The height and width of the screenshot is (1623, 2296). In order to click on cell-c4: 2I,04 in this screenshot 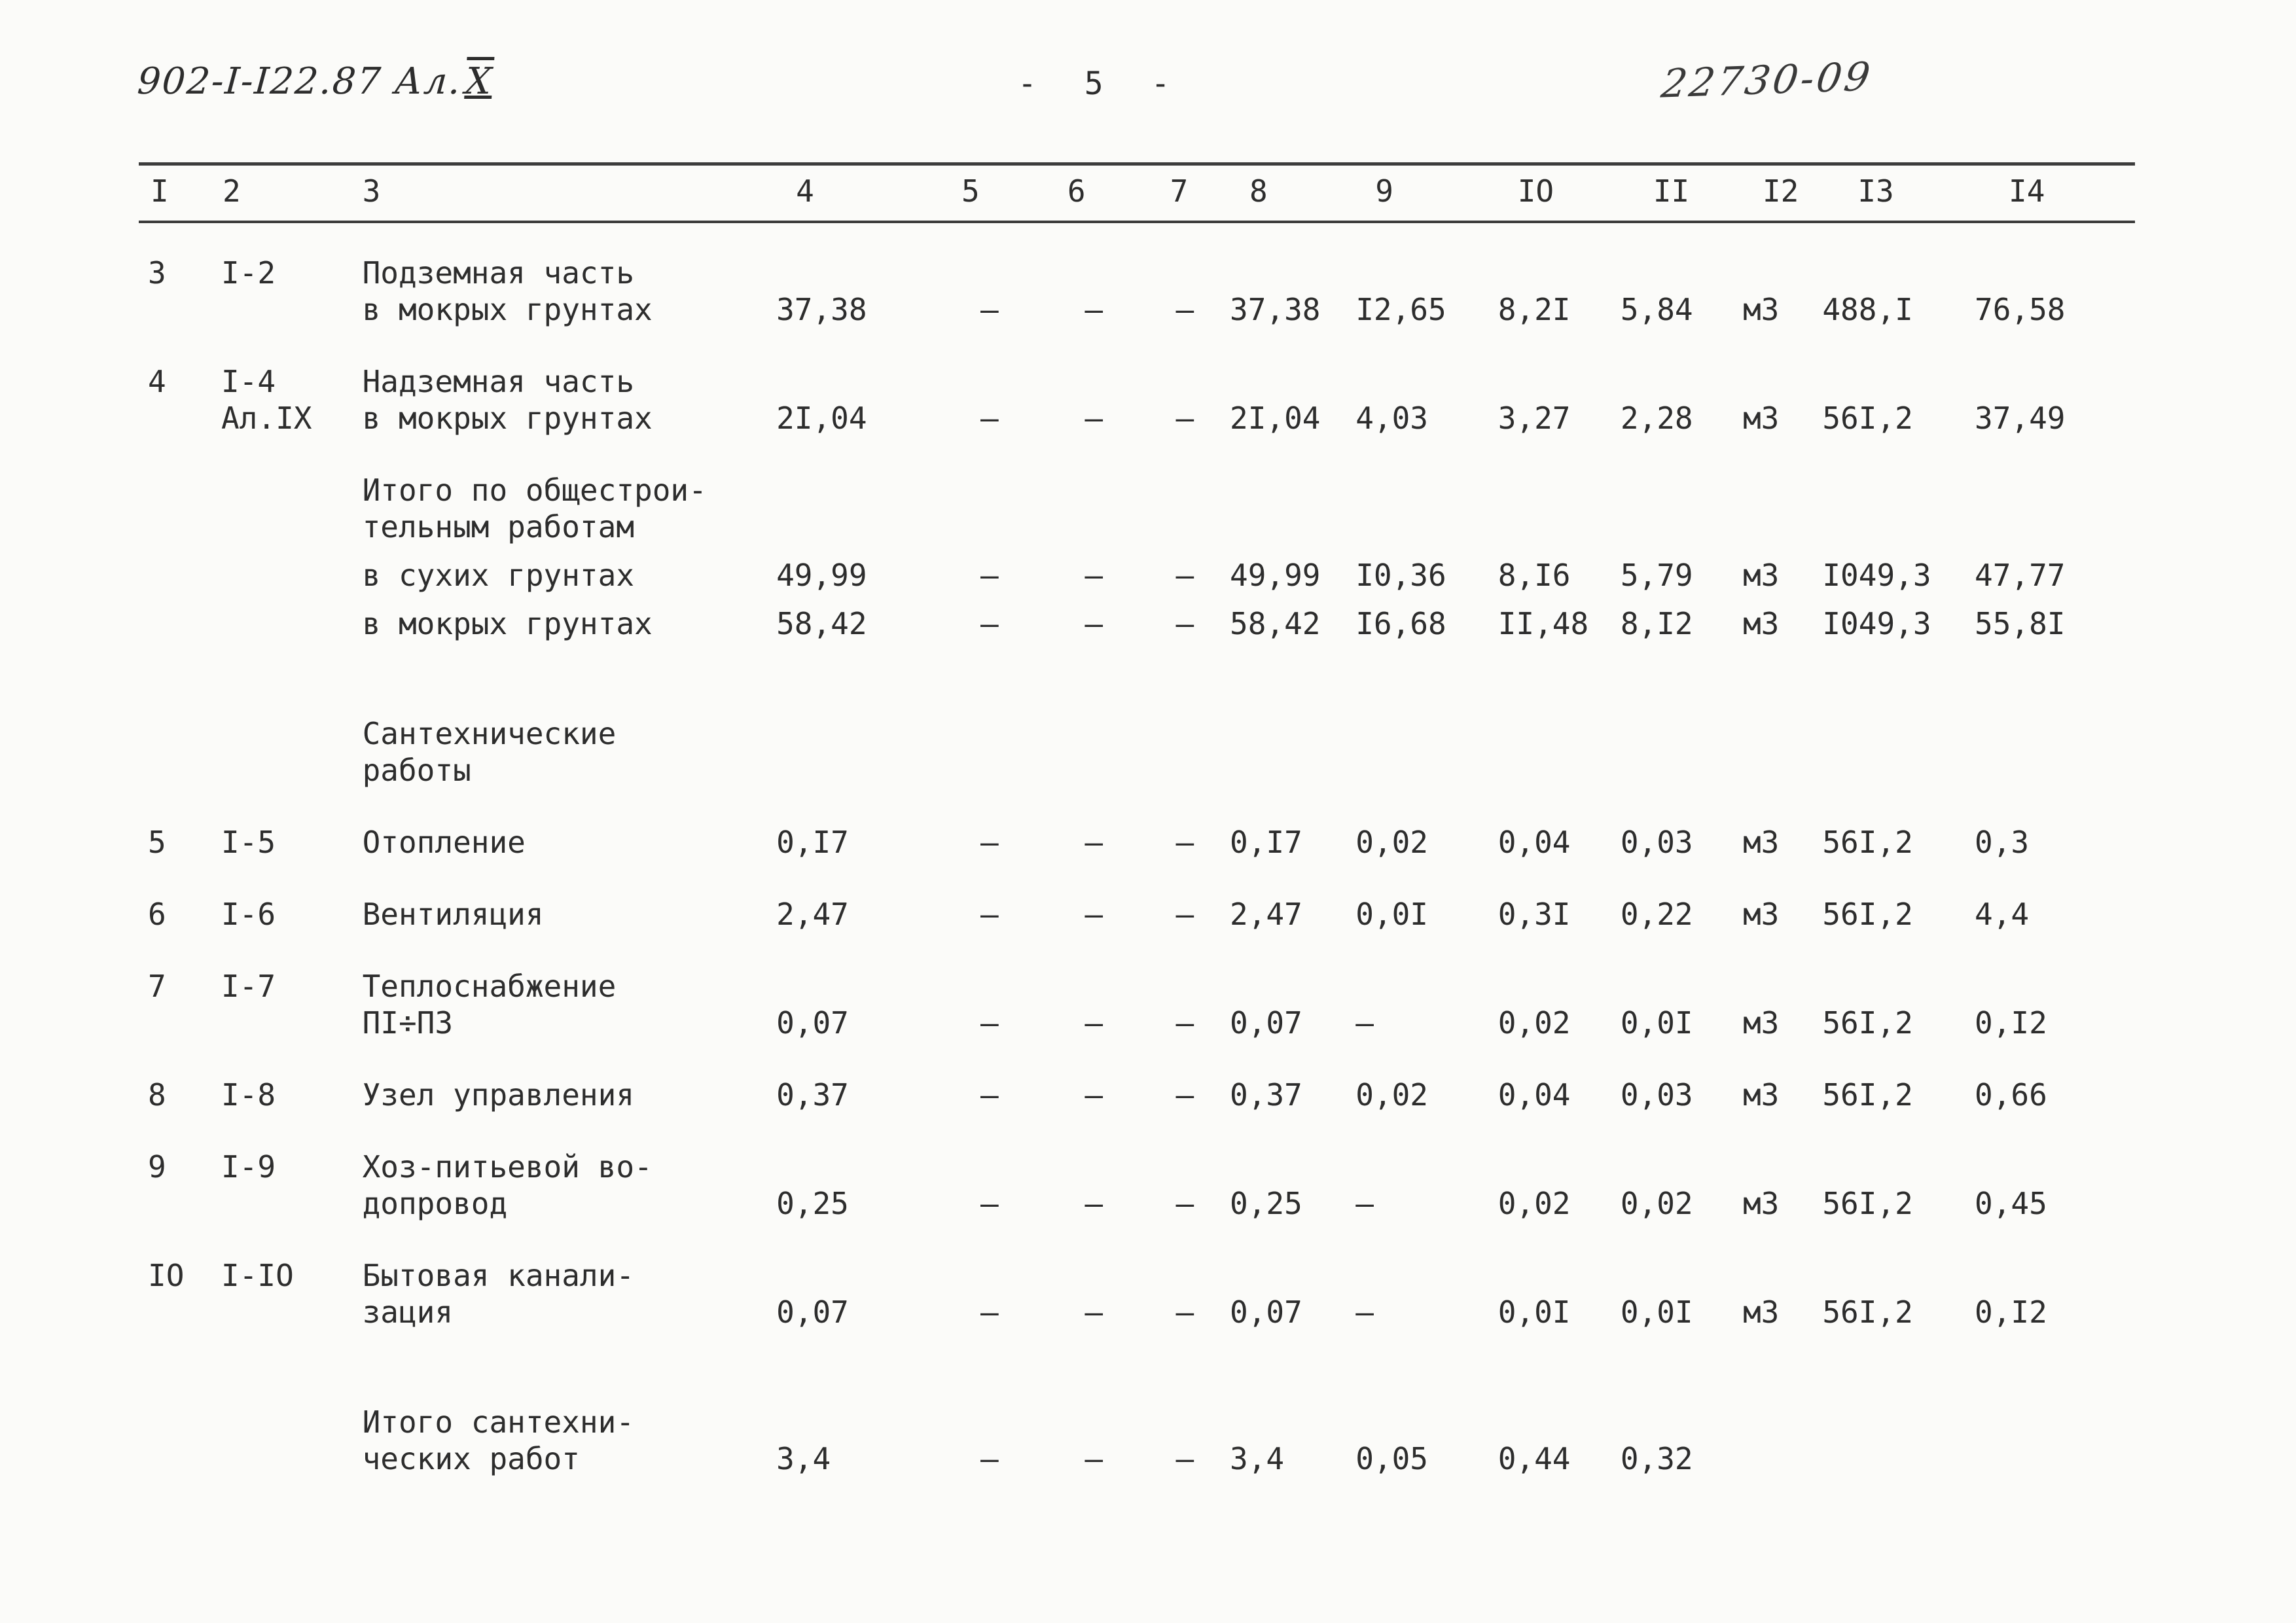, I will do `click(821, 418)`.